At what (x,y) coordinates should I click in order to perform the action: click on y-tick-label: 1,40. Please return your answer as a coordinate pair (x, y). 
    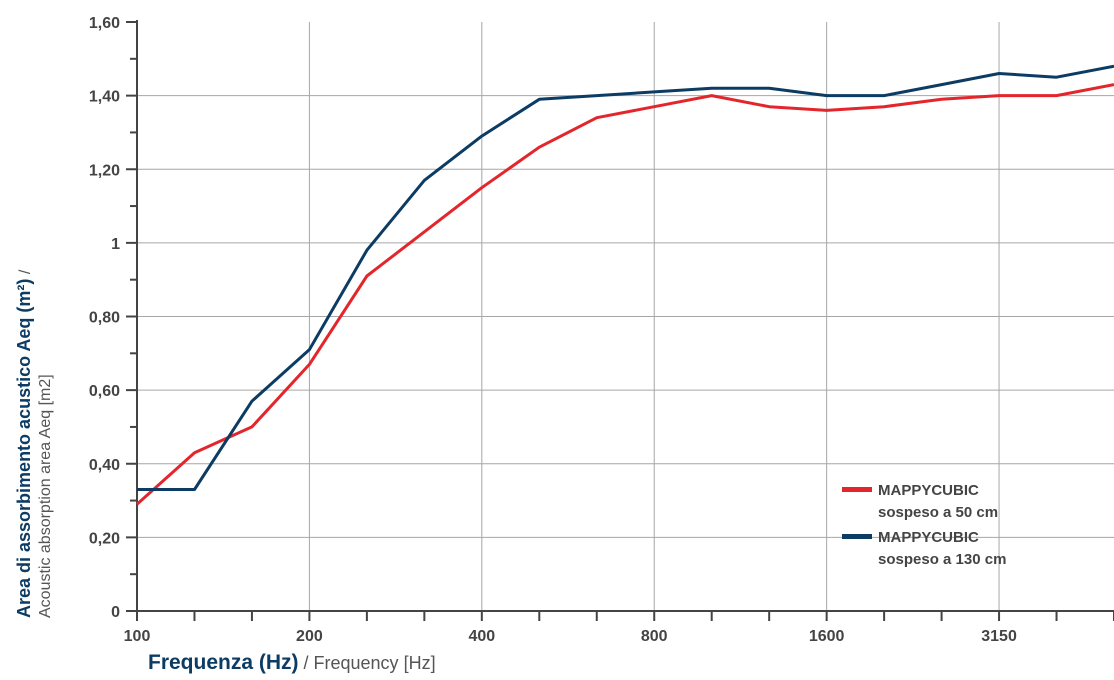
    Looking at the image, I should click on (104, 97).